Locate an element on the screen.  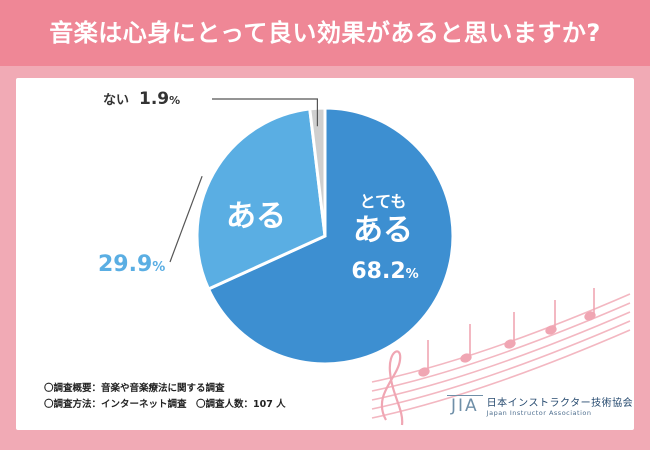
jia-logo-name-en: Japan Instructor Association is located at coordinates (539, 413).